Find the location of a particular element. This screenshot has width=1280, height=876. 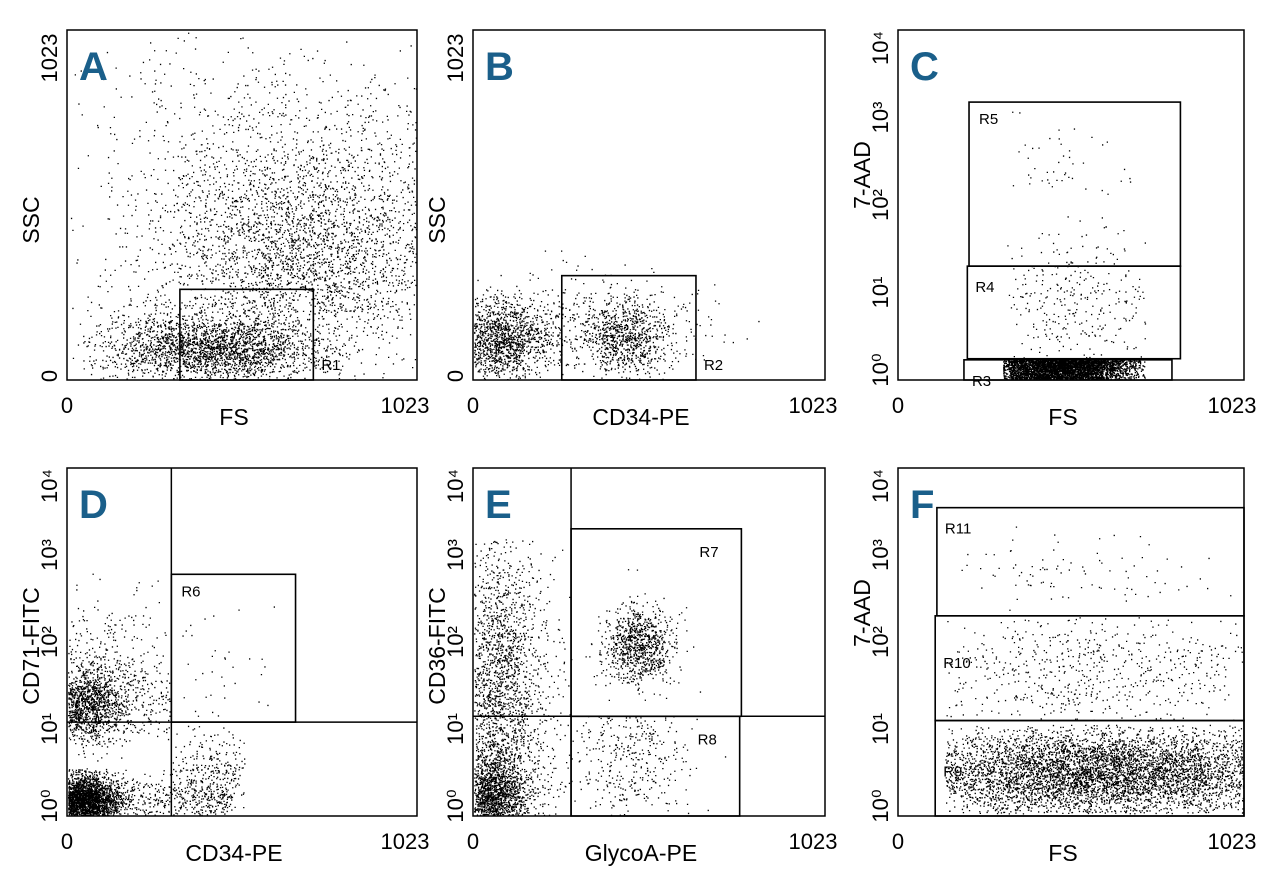

panel-d-event-dots is located at coordinates (171, 695).